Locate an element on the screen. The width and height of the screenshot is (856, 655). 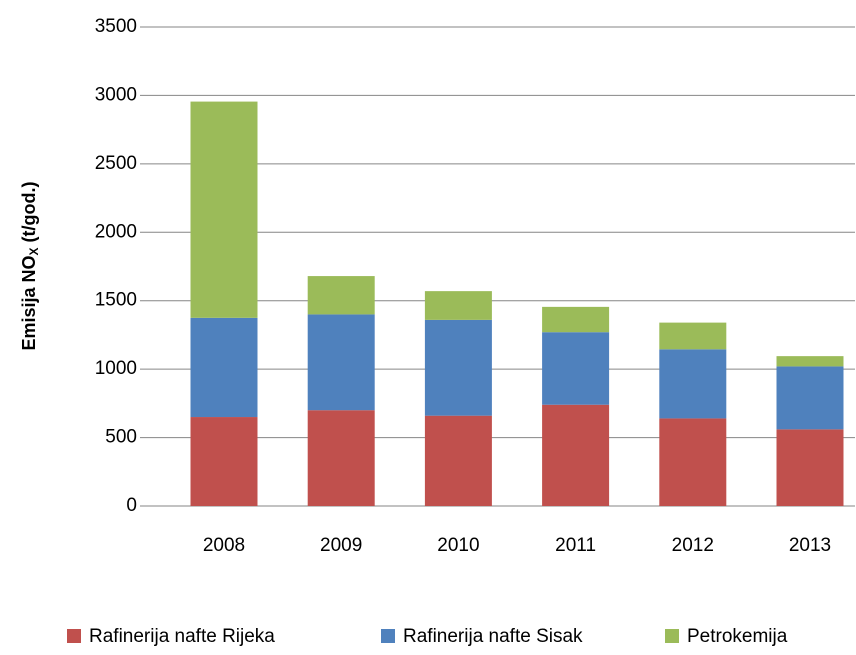
y-tick-label: 3500 is located at coordinates (116, 26).